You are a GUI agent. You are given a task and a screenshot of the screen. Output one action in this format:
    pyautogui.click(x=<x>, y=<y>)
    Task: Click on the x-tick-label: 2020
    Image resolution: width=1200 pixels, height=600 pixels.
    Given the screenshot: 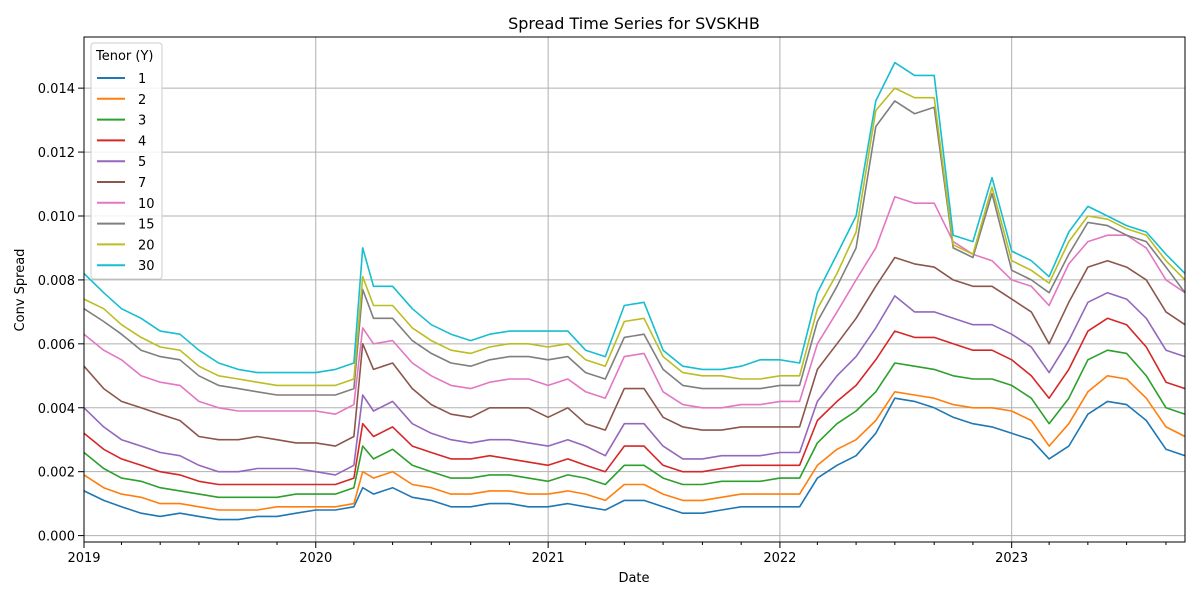 What is the action you would take?
    pyautogui.click(x=315, y=558)
    